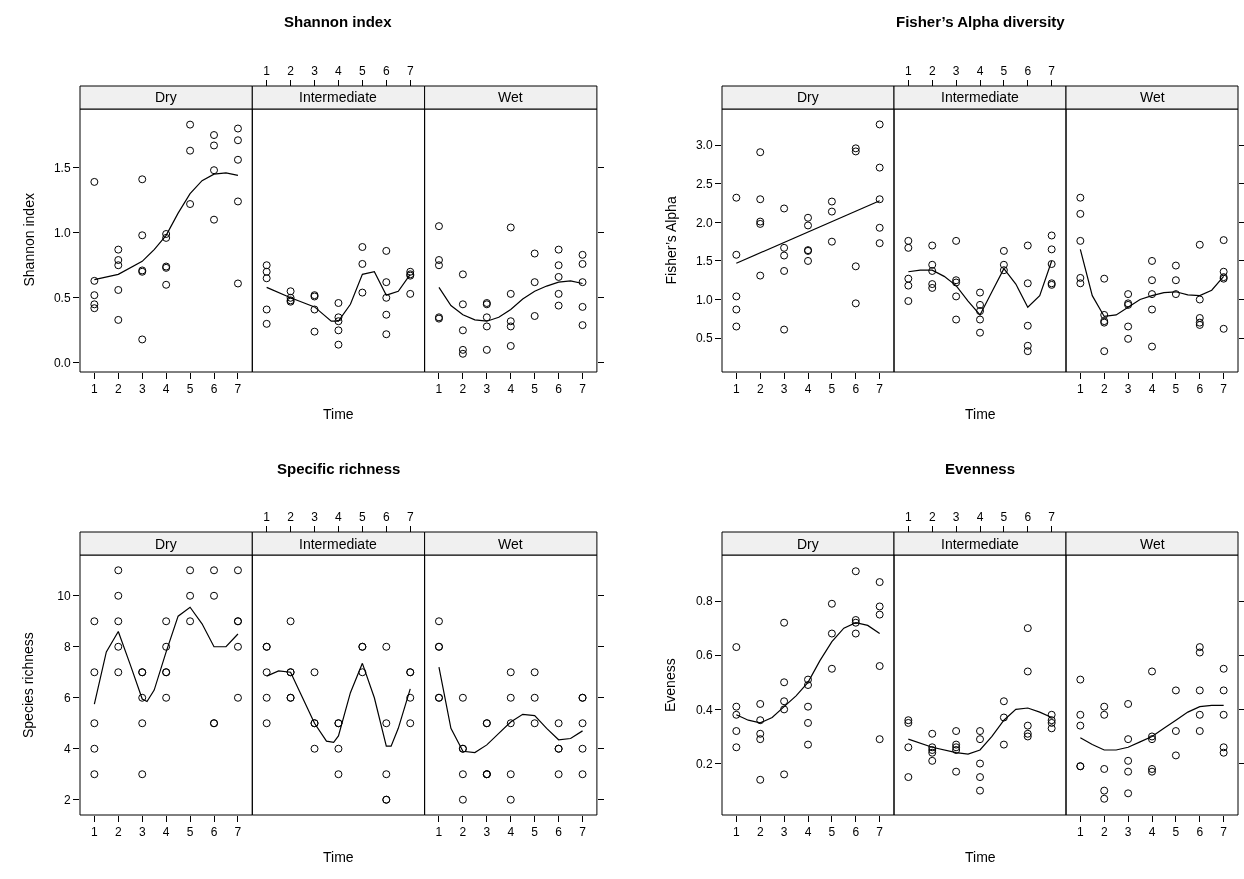 This screenshot has height=879, width=1244. I want to click on chart-subtitle: Intermediate, so click(980, 97).